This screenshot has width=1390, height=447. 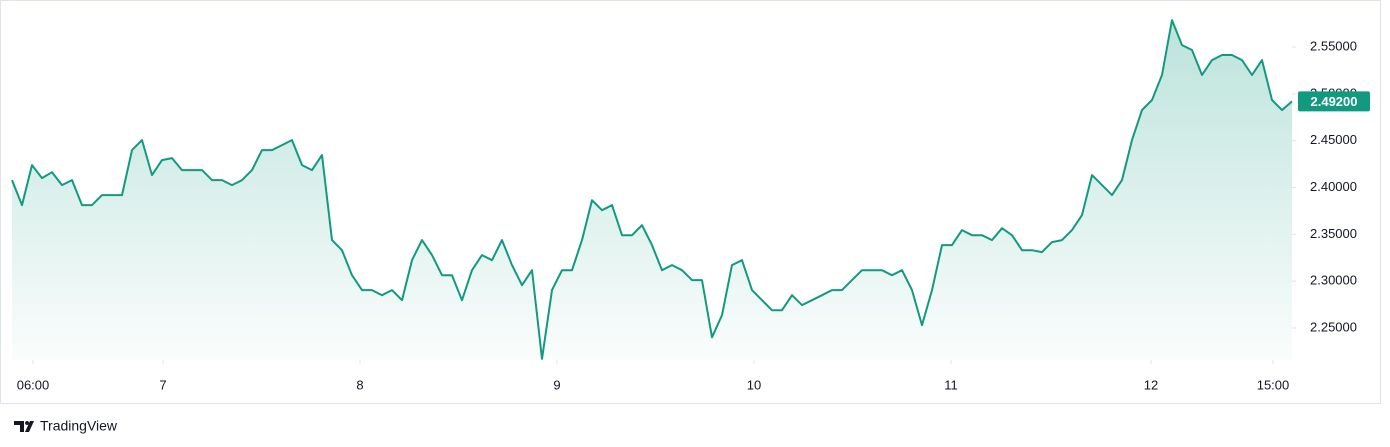 What do you see at coordinates (79, 426) in the screenshot?
I see `brand-name: TradingView` at bounding box center [79, 426].